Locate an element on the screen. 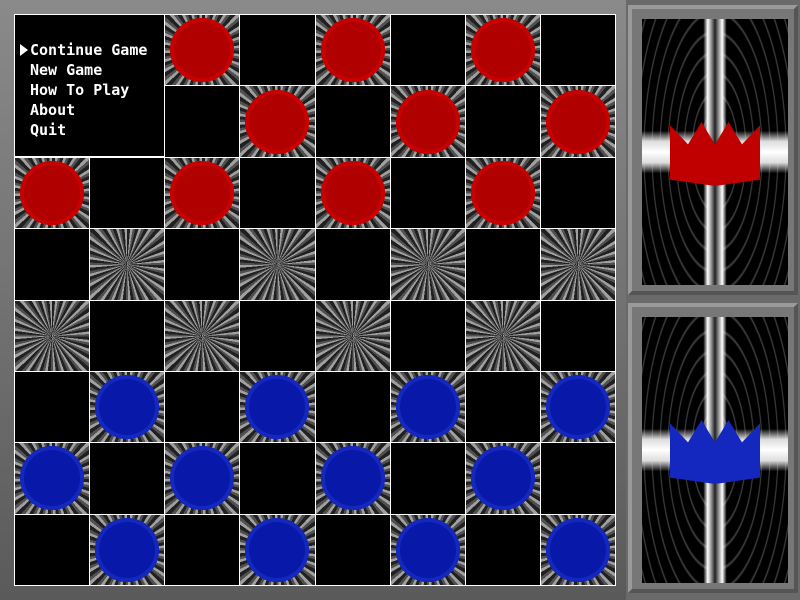 The height and width of the screenshot is (600, 800). menu-item-about: About is located at coordinates (89, 110).